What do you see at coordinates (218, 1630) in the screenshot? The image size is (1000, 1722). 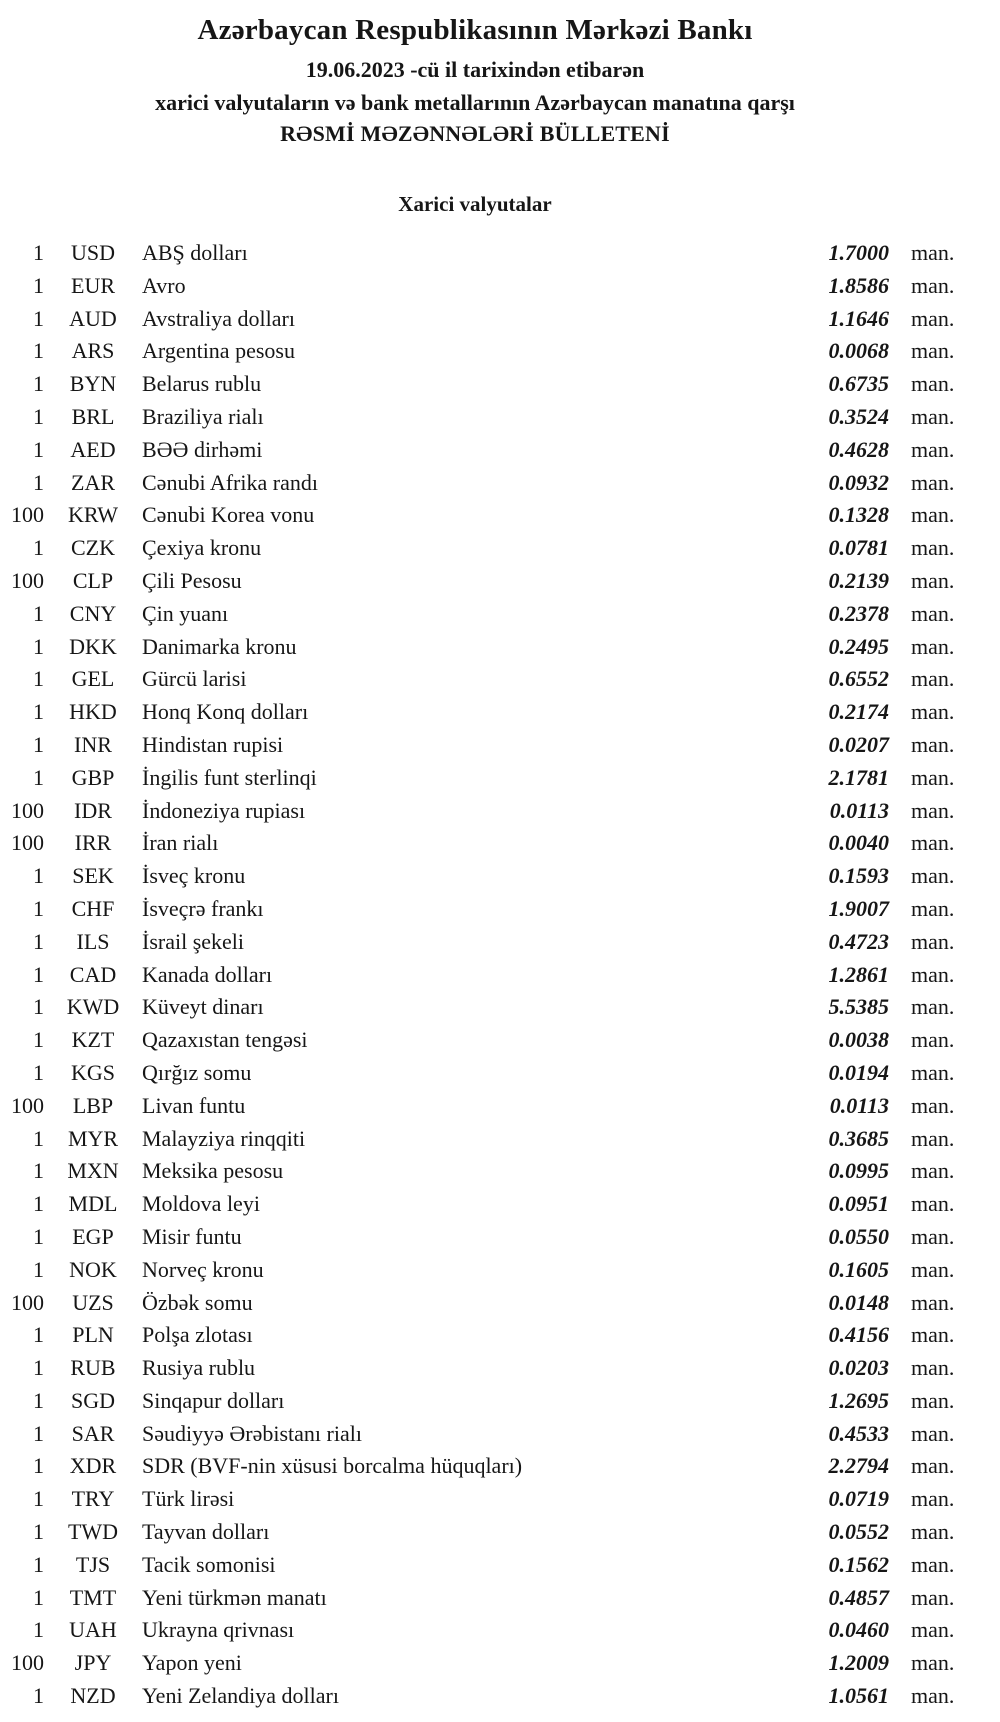 I see `currency-name-cell: Ukrayna qrivnası` at bounding box center [218, 1630].